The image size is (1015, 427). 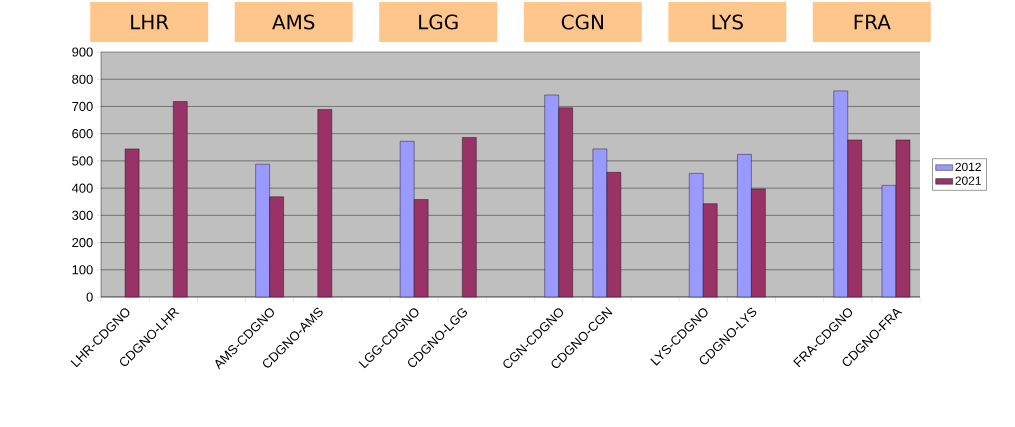 What do you see at coordinates (82, 106) in the screenshot?
I see `y-tick-label: 700` at bounding box center [82, 106].